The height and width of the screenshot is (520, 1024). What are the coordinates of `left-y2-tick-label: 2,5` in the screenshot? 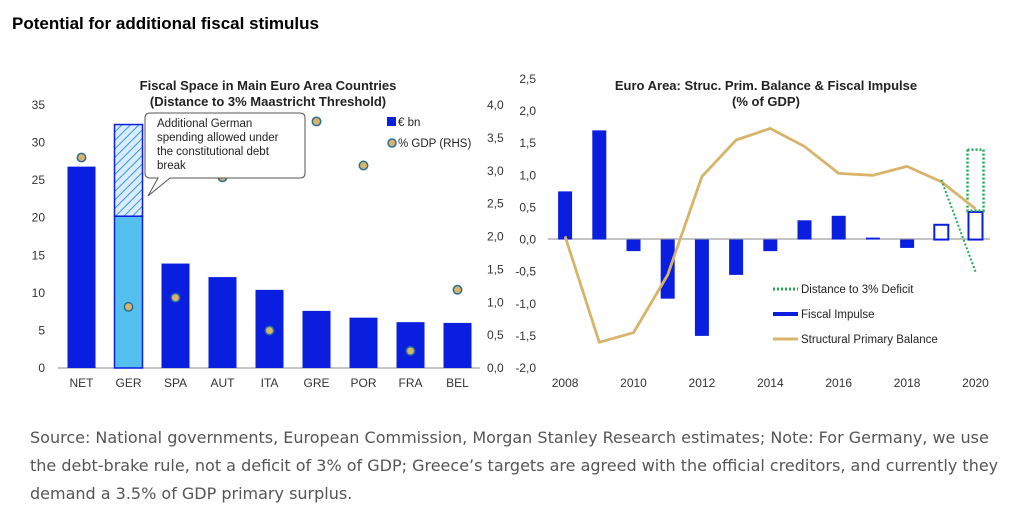 It's located at (495, 204).